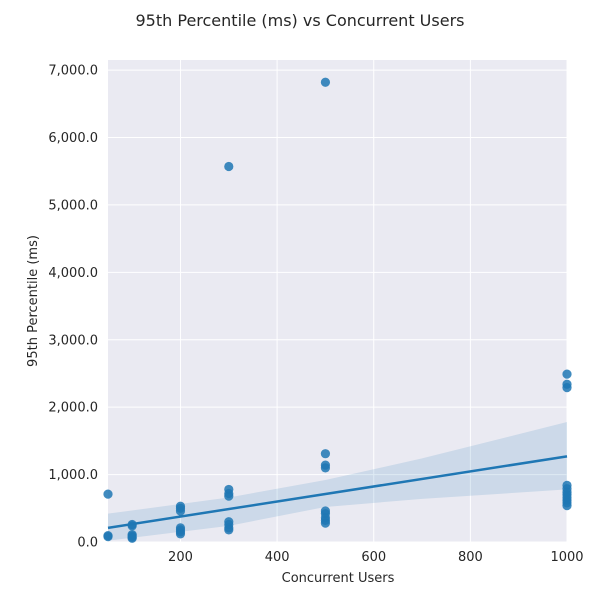 This screenshot has width=600, height=605. Describe the element at coordinates (33, 301) in the screenshot. I see `y-axis-label: 95th Percentile (ms)` at that location.